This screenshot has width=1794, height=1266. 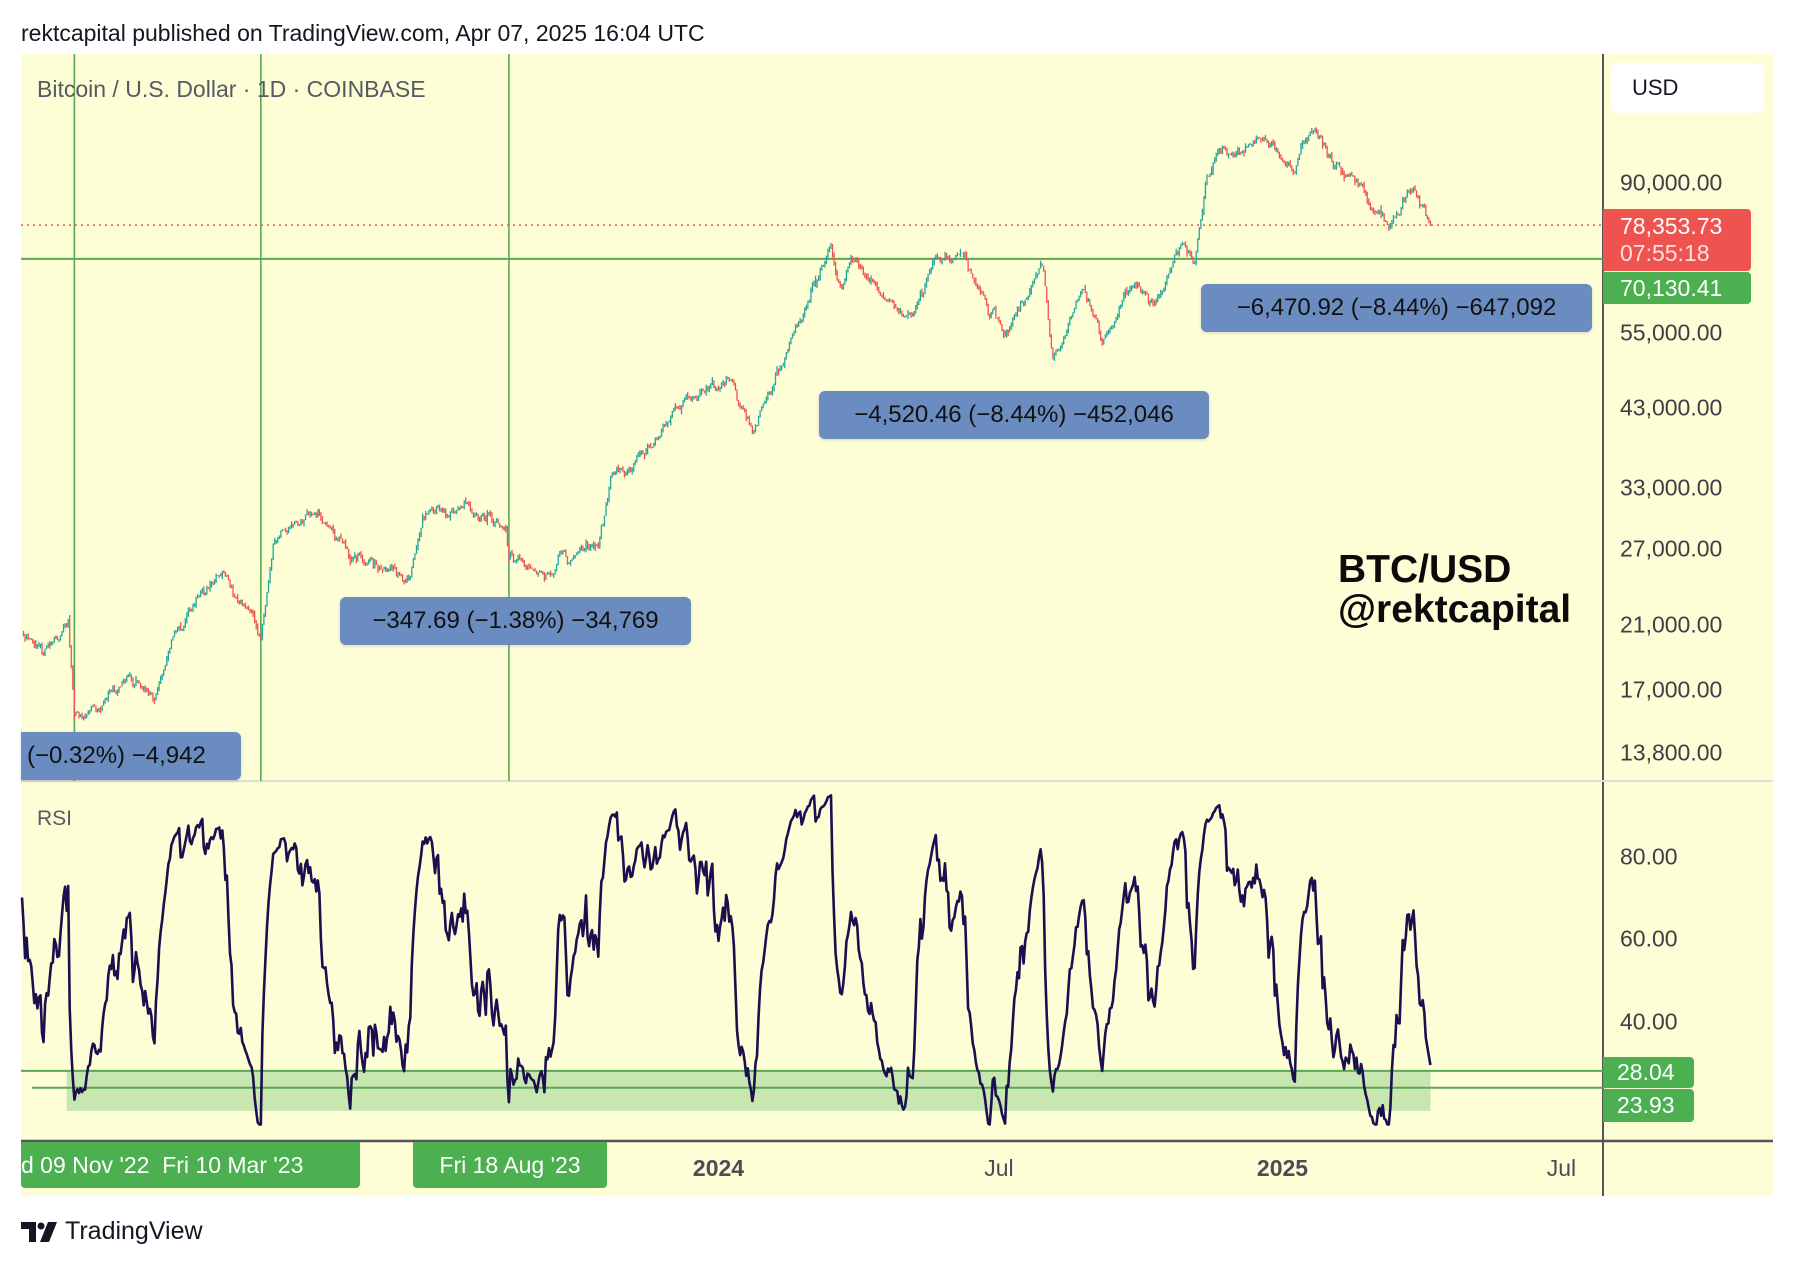 I want to click on price-tick-label: 17,000.00, so click(x=1671, y=689).